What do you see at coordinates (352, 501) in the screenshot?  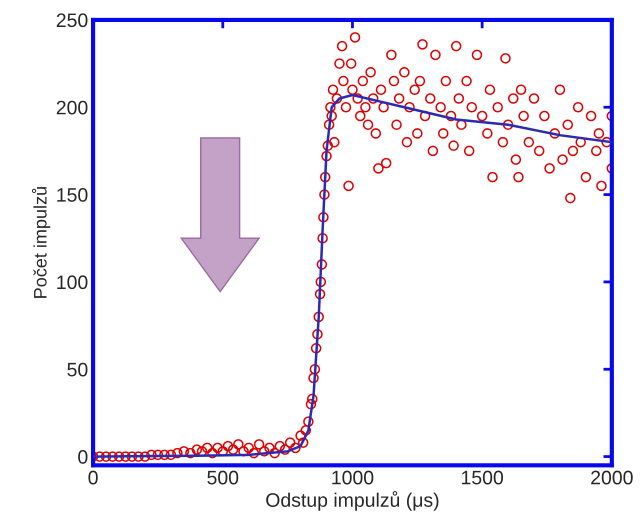 I see `x-axis-title: Odstup impulzů (μs)` at bounding box center [352, 501].